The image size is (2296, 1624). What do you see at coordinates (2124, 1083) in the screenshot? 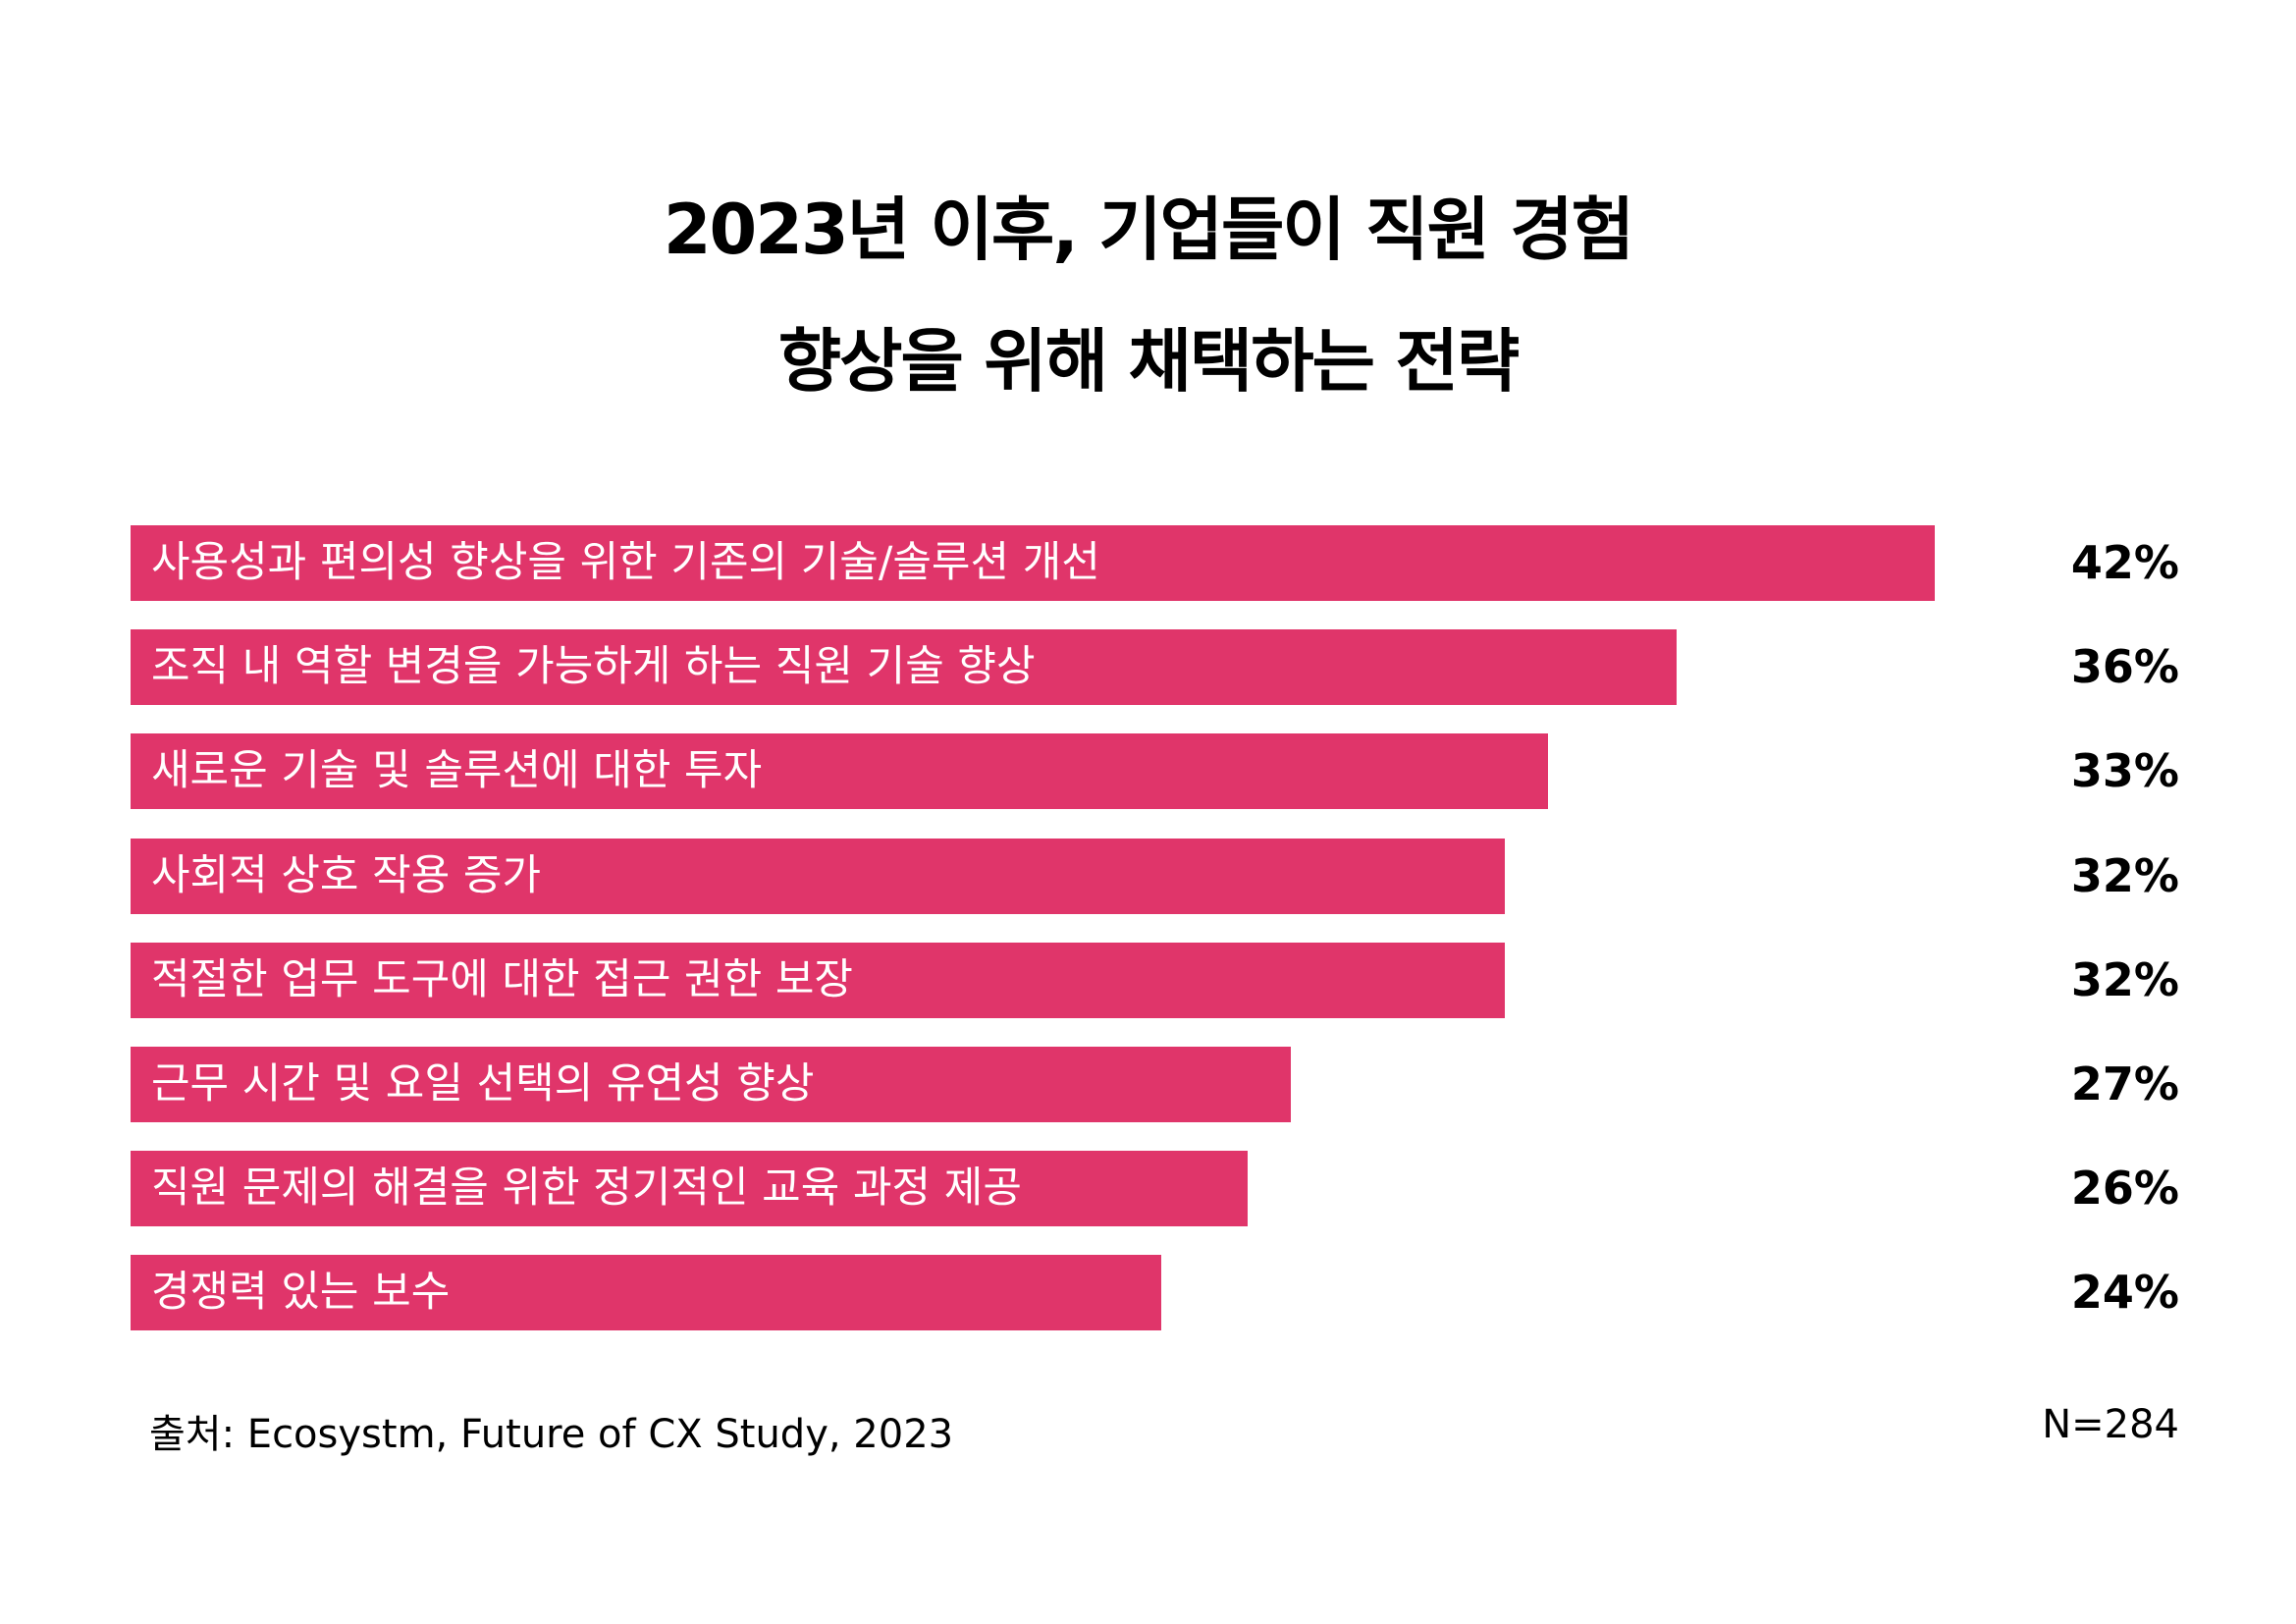
I see `bar-value-label: 27%` at bounding box center [2124, 1083].